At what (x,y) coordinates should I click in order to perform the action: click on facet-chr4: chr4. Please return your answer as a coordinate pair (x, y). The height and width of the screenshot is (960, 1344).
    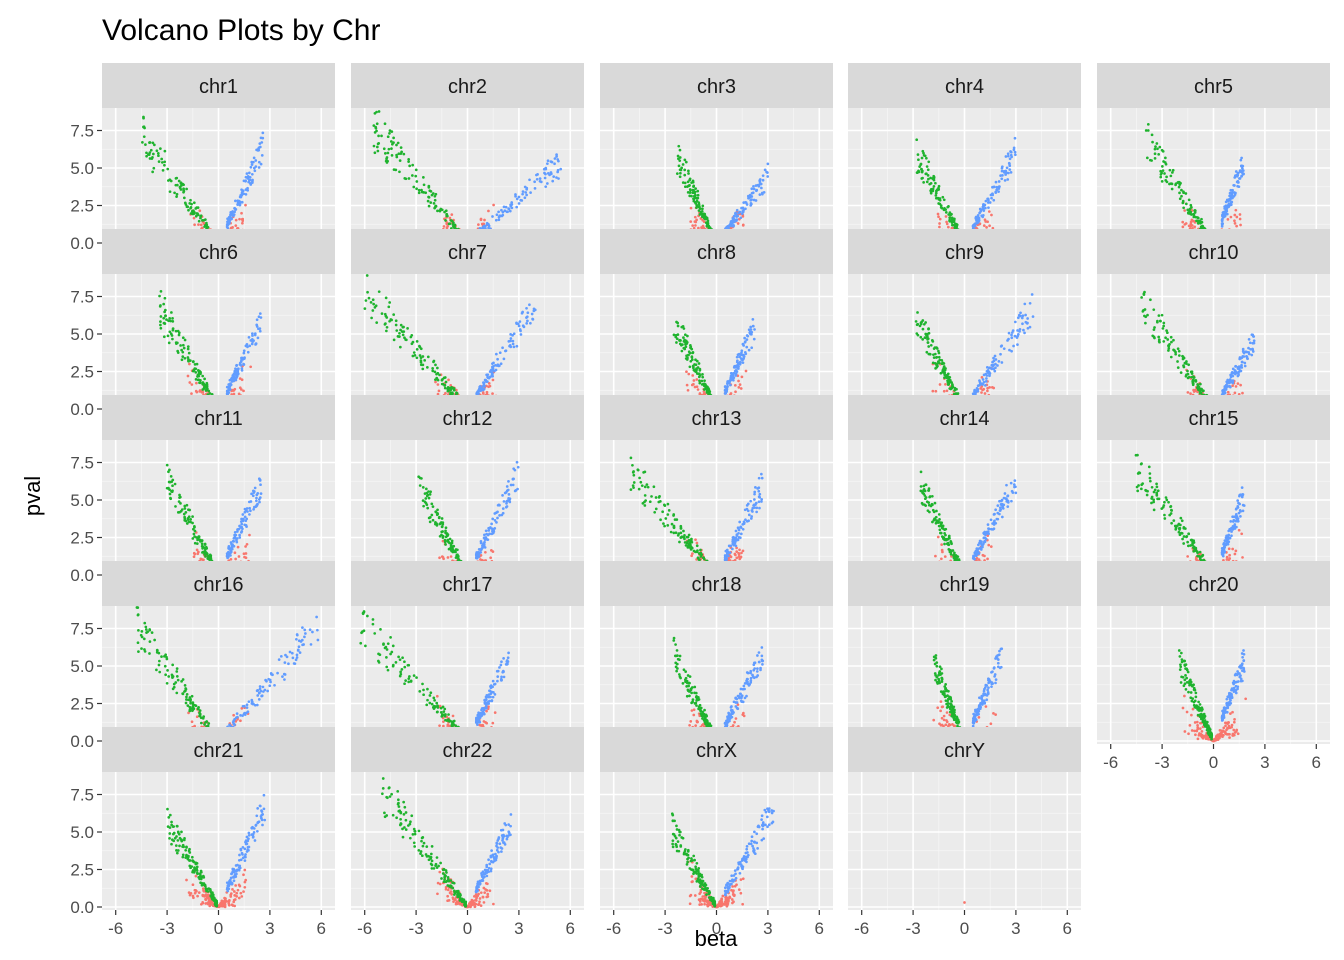
    Looking at the image, I should click on (964, 154).